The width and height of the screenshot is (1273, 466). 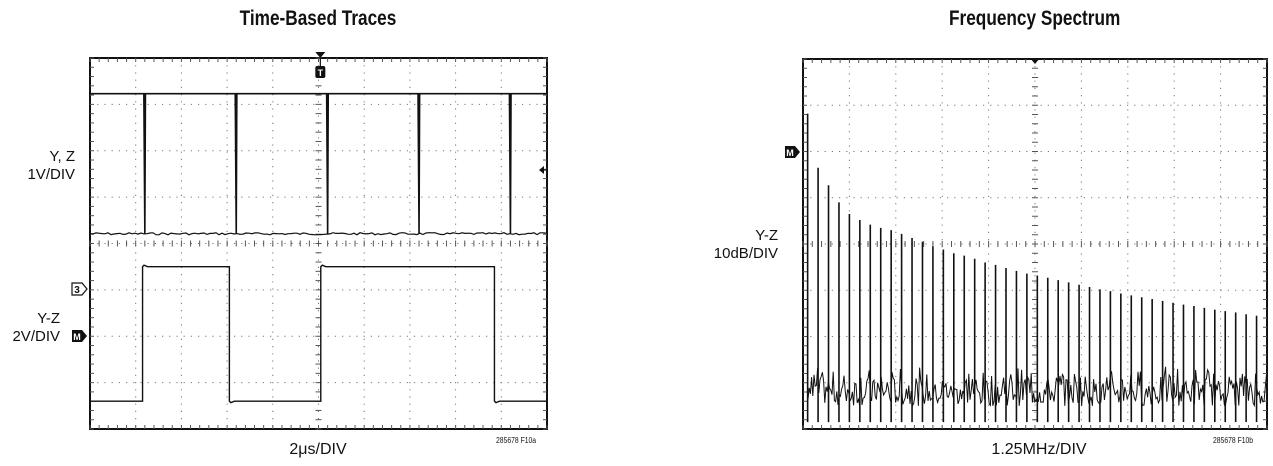 I want to click on right-y-axis-label: Y-Z 10dB/DIV, so click(x=734, y=245).